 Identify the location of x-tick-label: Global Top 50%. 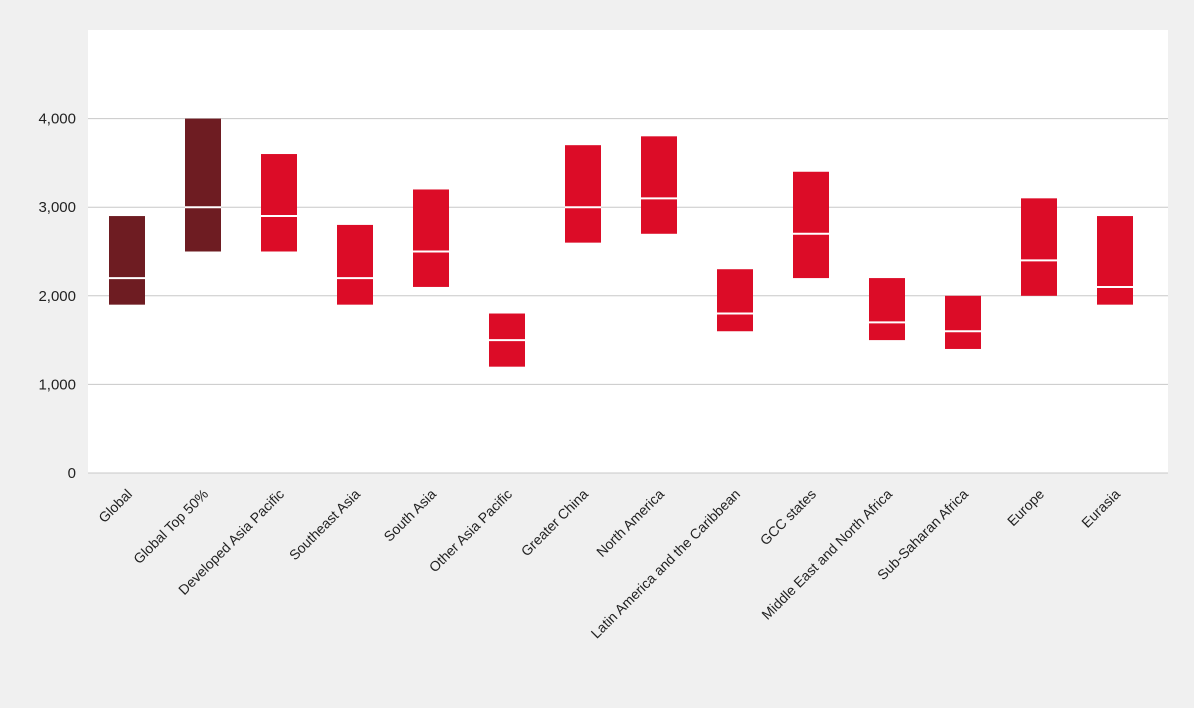
(170, 526).